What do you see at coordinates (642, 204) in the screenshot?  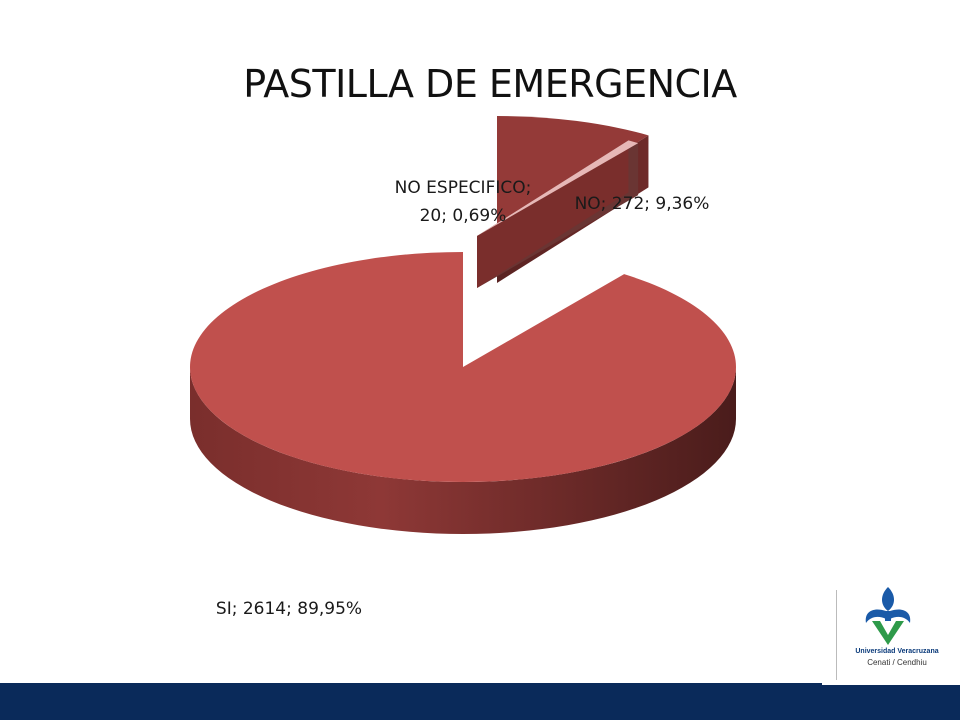 I see `data-label-no: NO; 272; 9,36%` at bounding box center [642, 204].